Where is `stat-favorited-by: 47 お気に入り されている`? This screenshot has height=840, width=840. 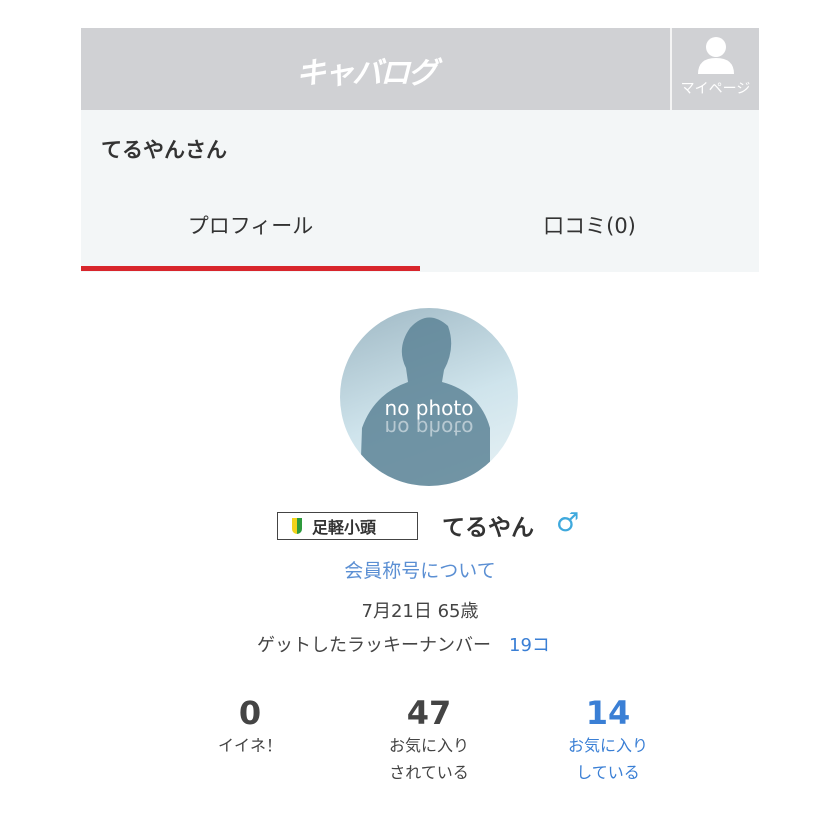
stat-favorited-by: 47 お気に入り されている is located at coordinates (429, 740).